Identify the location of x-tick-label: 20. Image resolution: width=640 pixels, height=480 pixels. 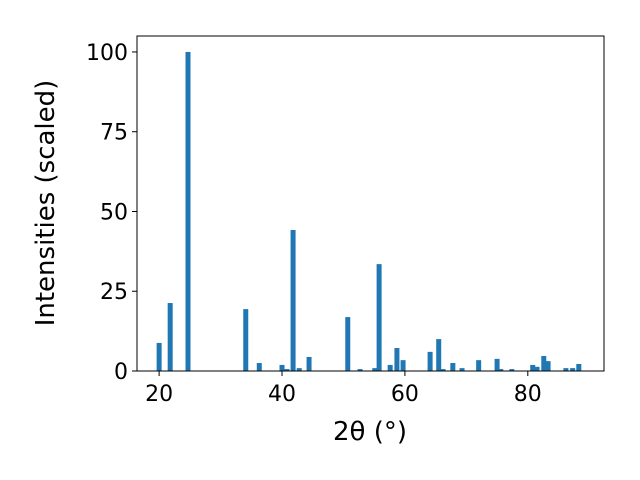
(159, 394).